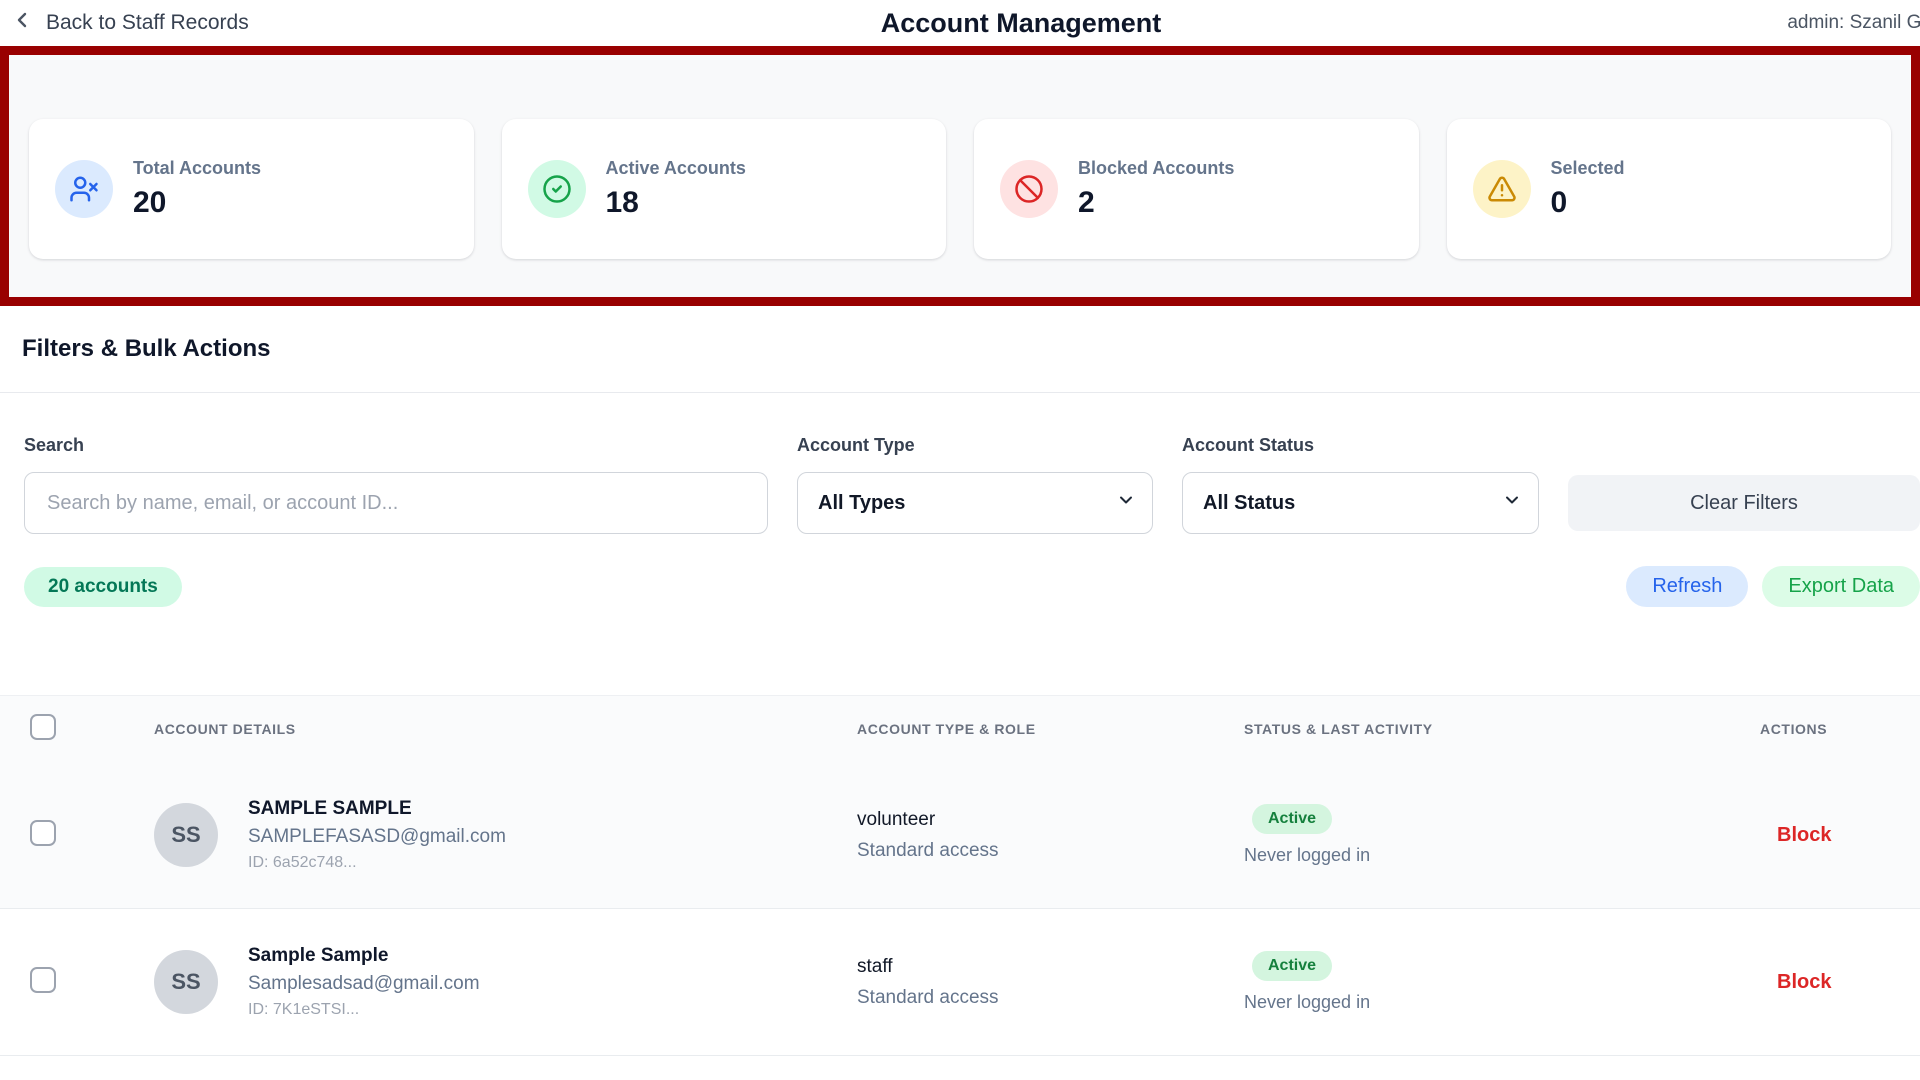 Image resolution: width=1920 pixels, height=1080 pixels. What do you see at coordinates (197, 168) in the screenshot?
I see `stat-label: Total Accounts` at bounding box center [197, 168].